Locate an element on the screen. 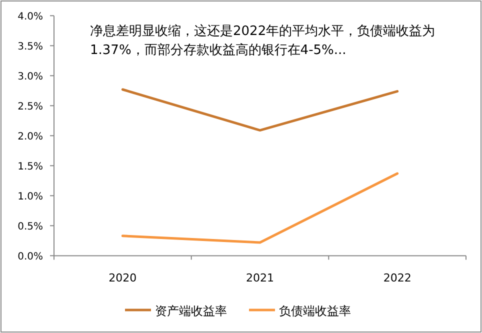  y-tick-label: 3.0% is located at coordinates (30, 77).